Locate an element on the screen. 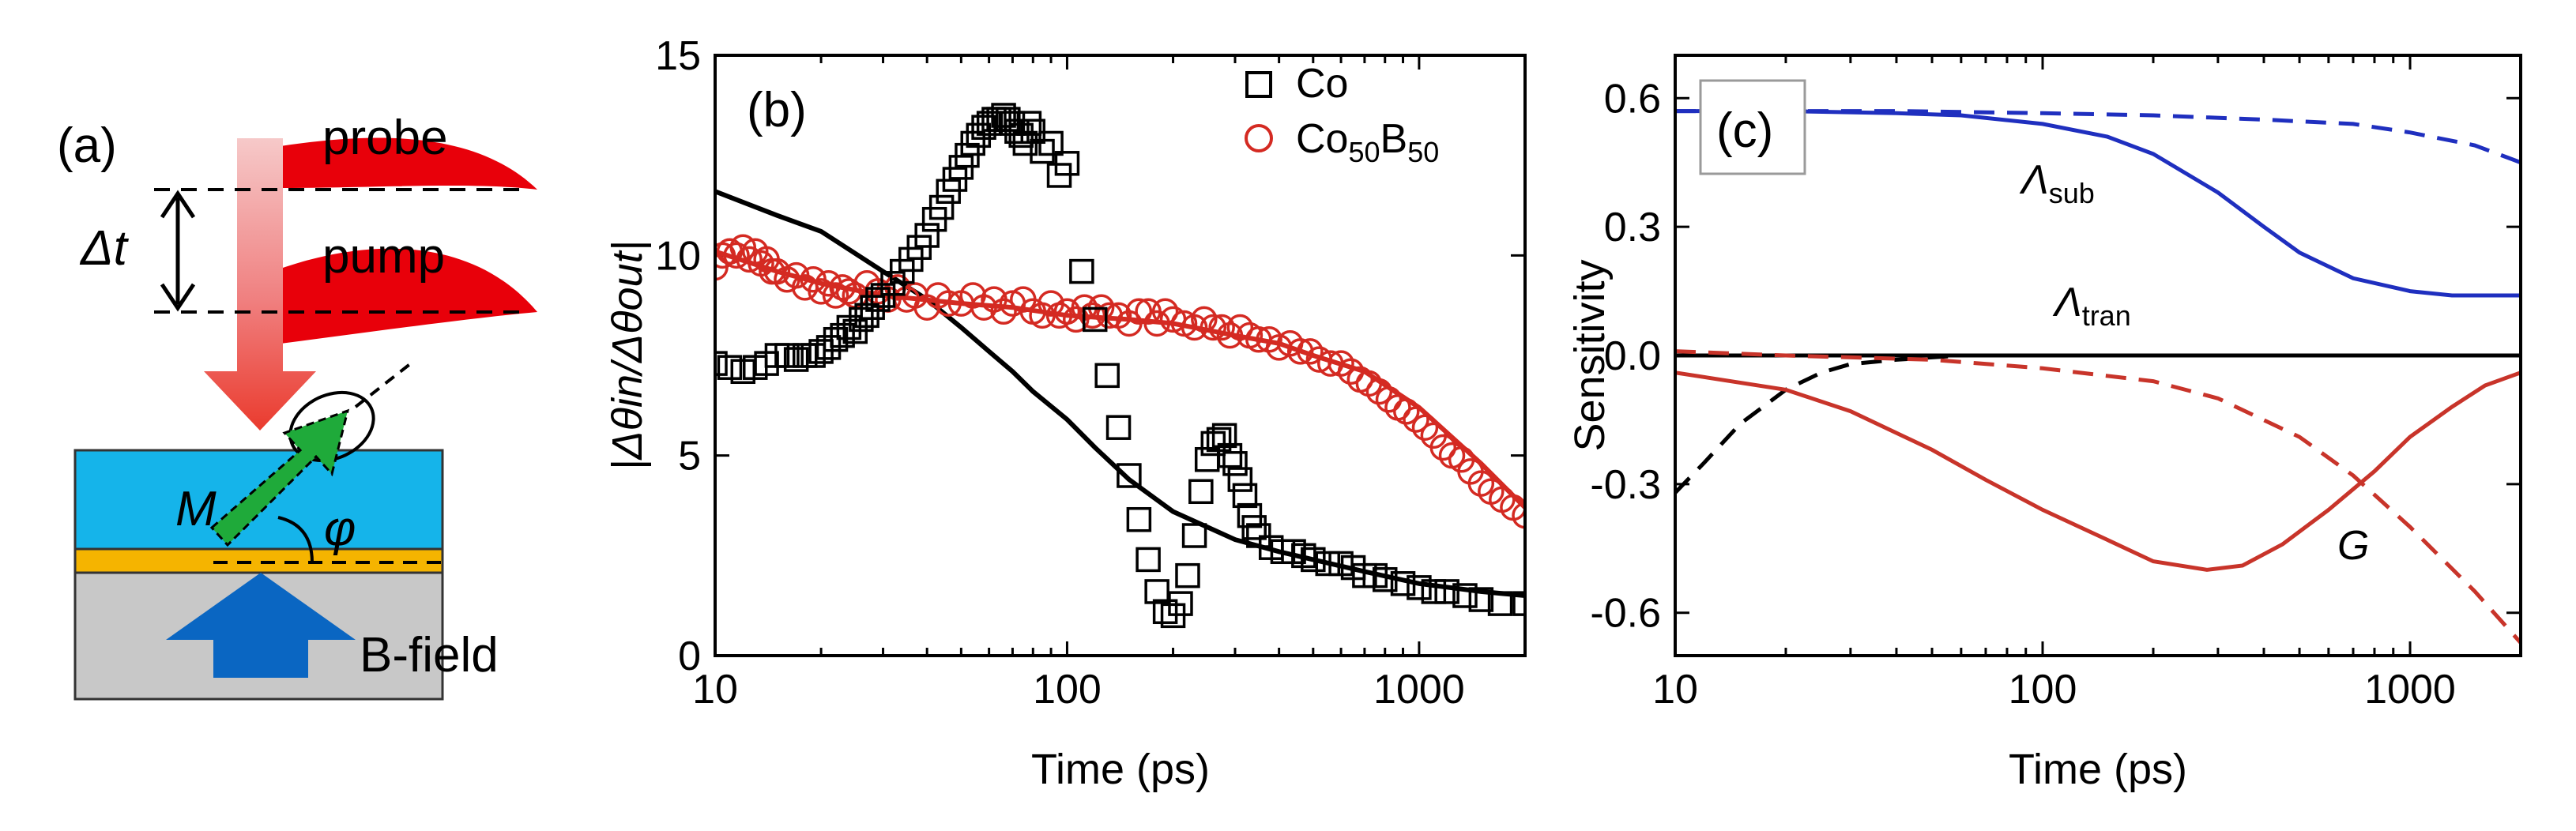  legend-marker-co is located at coordinates (1258, 84).